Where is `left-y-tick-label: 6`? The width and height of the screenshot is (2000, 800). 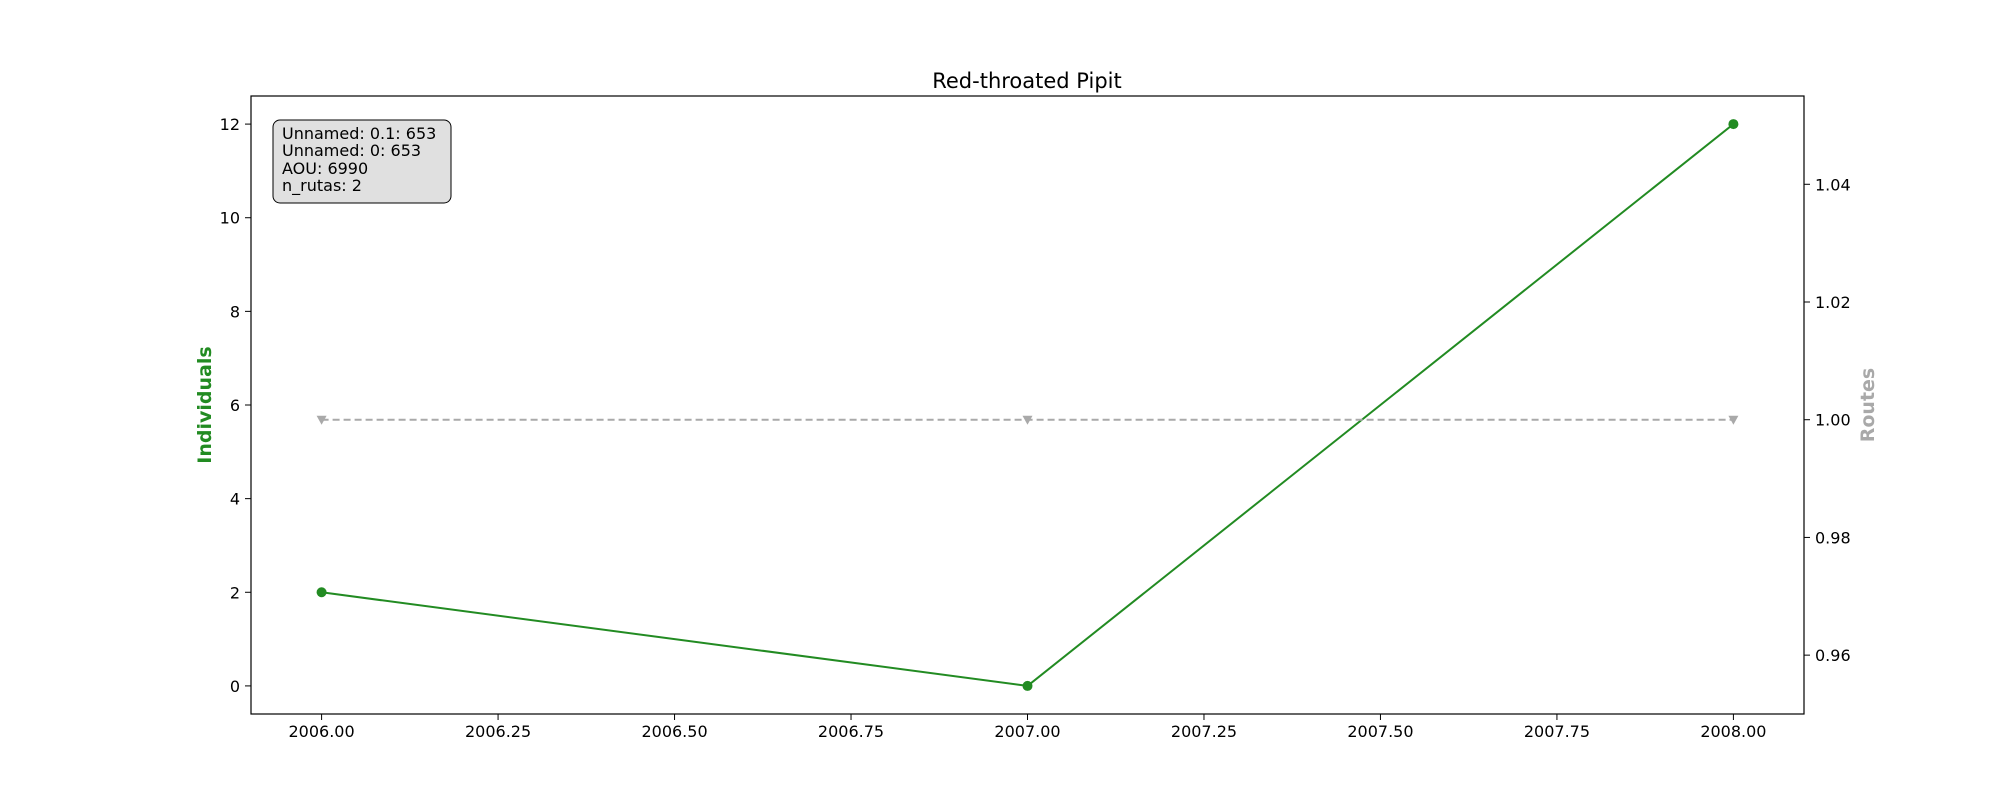 left-y-tick-label: 6 is located at coordinates (235, 405).